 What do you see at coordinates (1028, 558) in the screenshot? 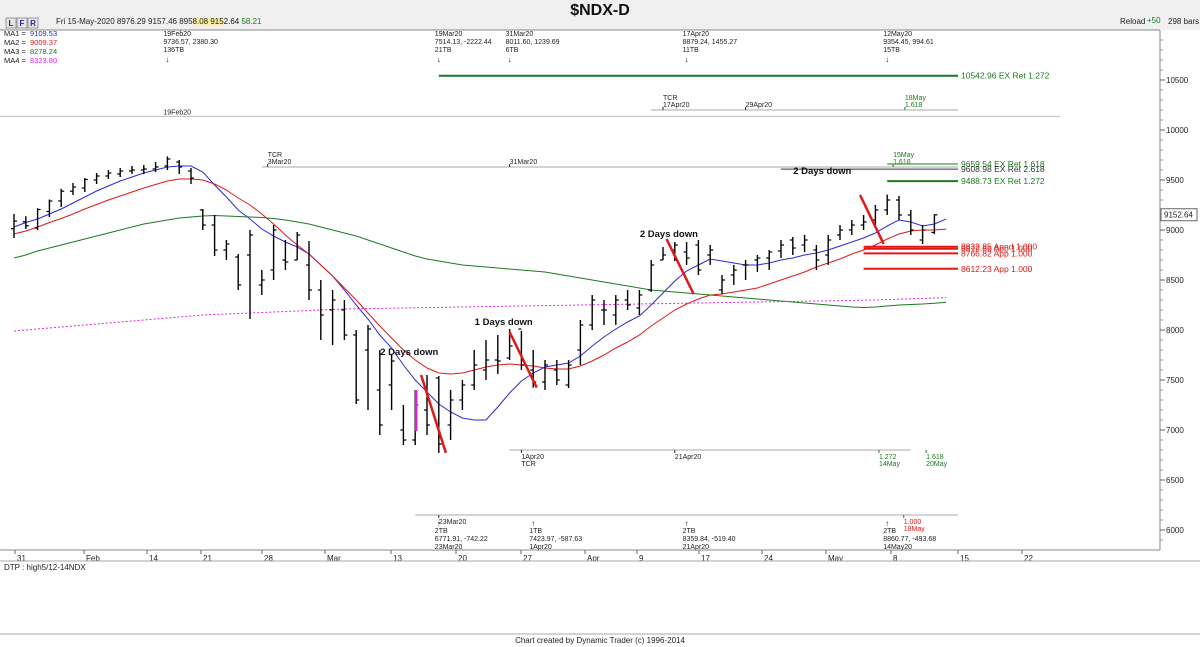
I see `x-tick-label: 22` at bounding box center [1028, 558].